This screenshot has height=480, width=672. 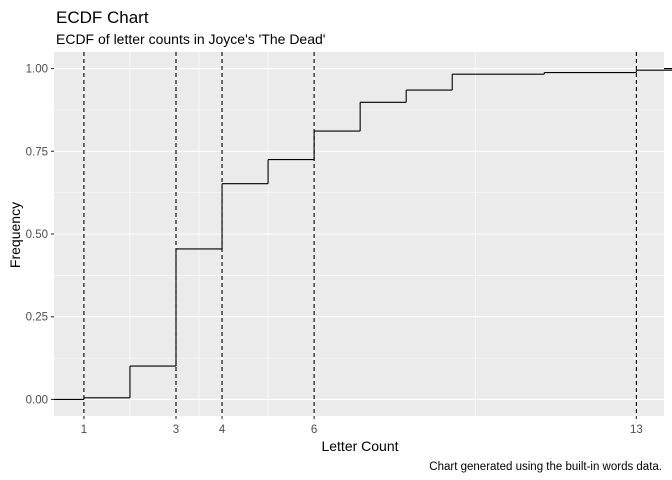 I want to click on y-axis-ticks: 0.00 0.25 0.50 0.75 1.00, so click(x=40, y=235).